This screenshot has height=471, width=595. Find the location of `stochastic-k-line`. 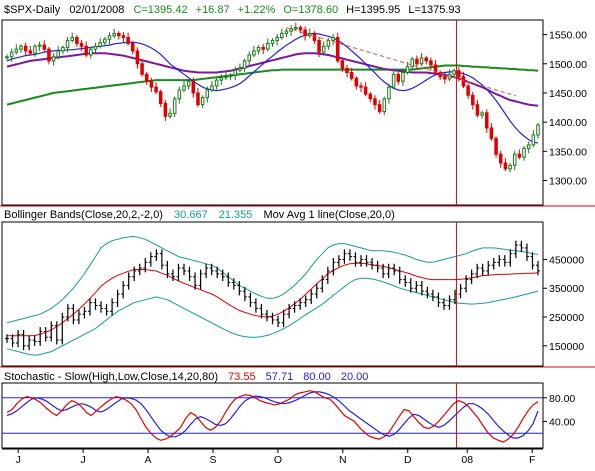

stochastic-k-line is located at coordinates (272, 416).